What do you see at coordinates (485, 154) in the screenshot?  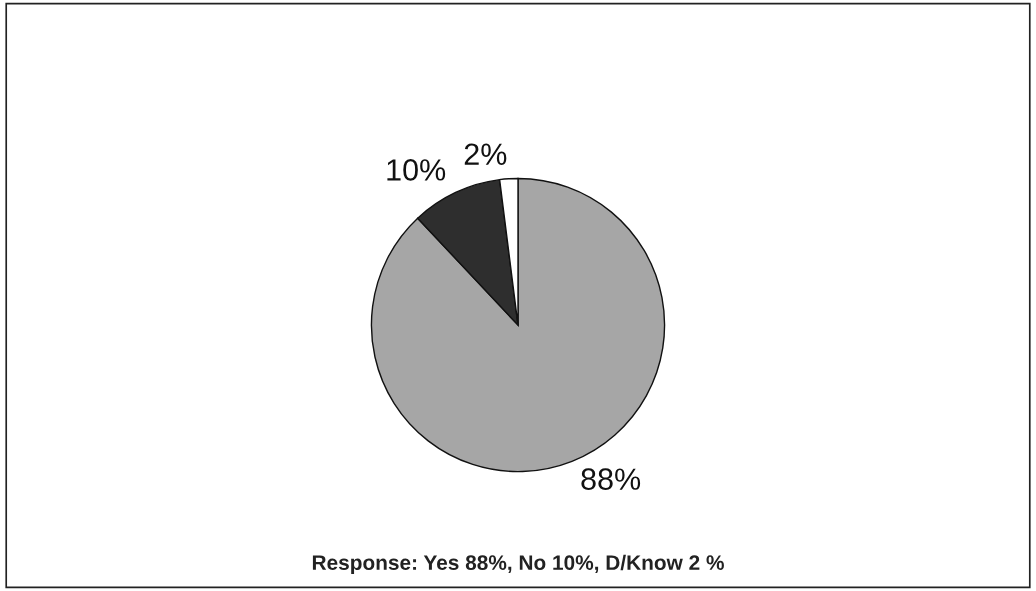 I see `data-label: 2%` at bounding box center [485, 154].